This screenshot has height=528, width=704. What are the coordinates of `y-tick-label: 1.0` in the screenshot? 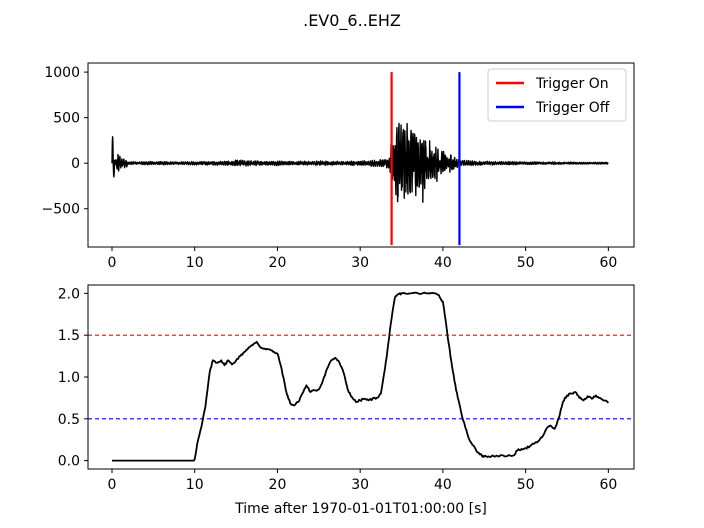 It's located at (69, 378).